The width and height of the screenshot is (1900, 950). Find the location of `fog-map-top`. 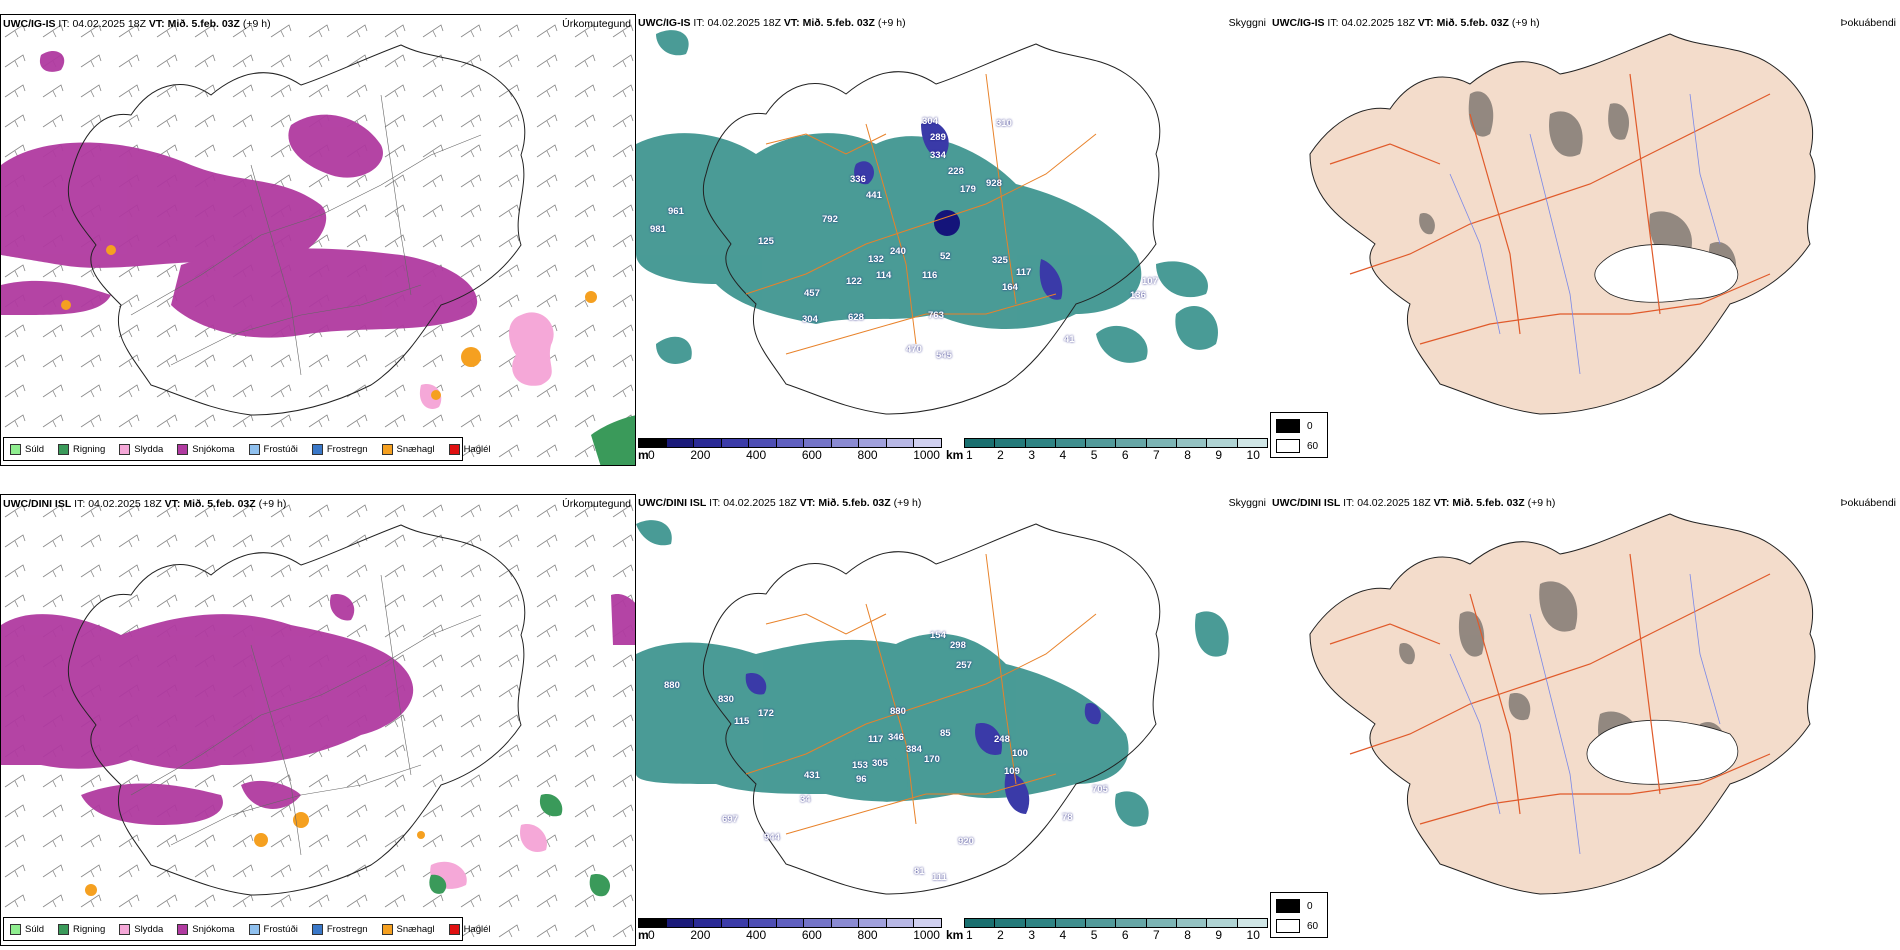

fog-map-top is located at coordinates (1562, 224).